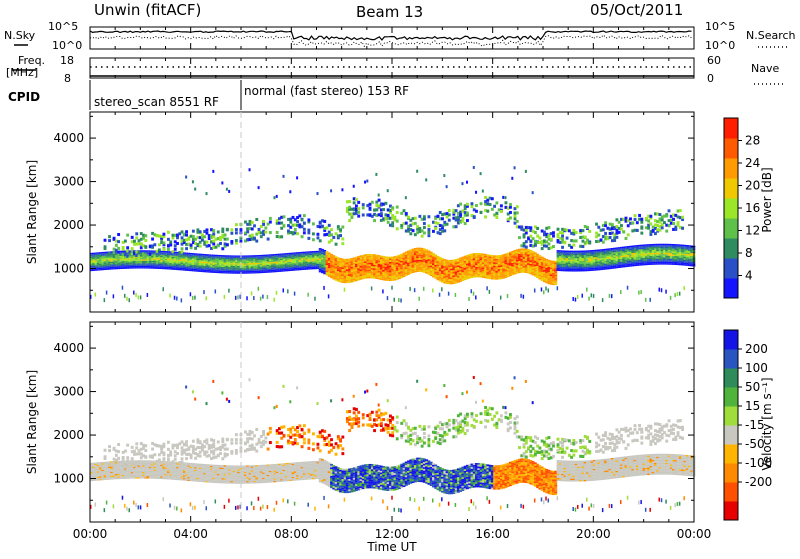 The width and height of the screenshot is (800, 559). I want to click on nave-tick-top: 60, so click(714, 60).